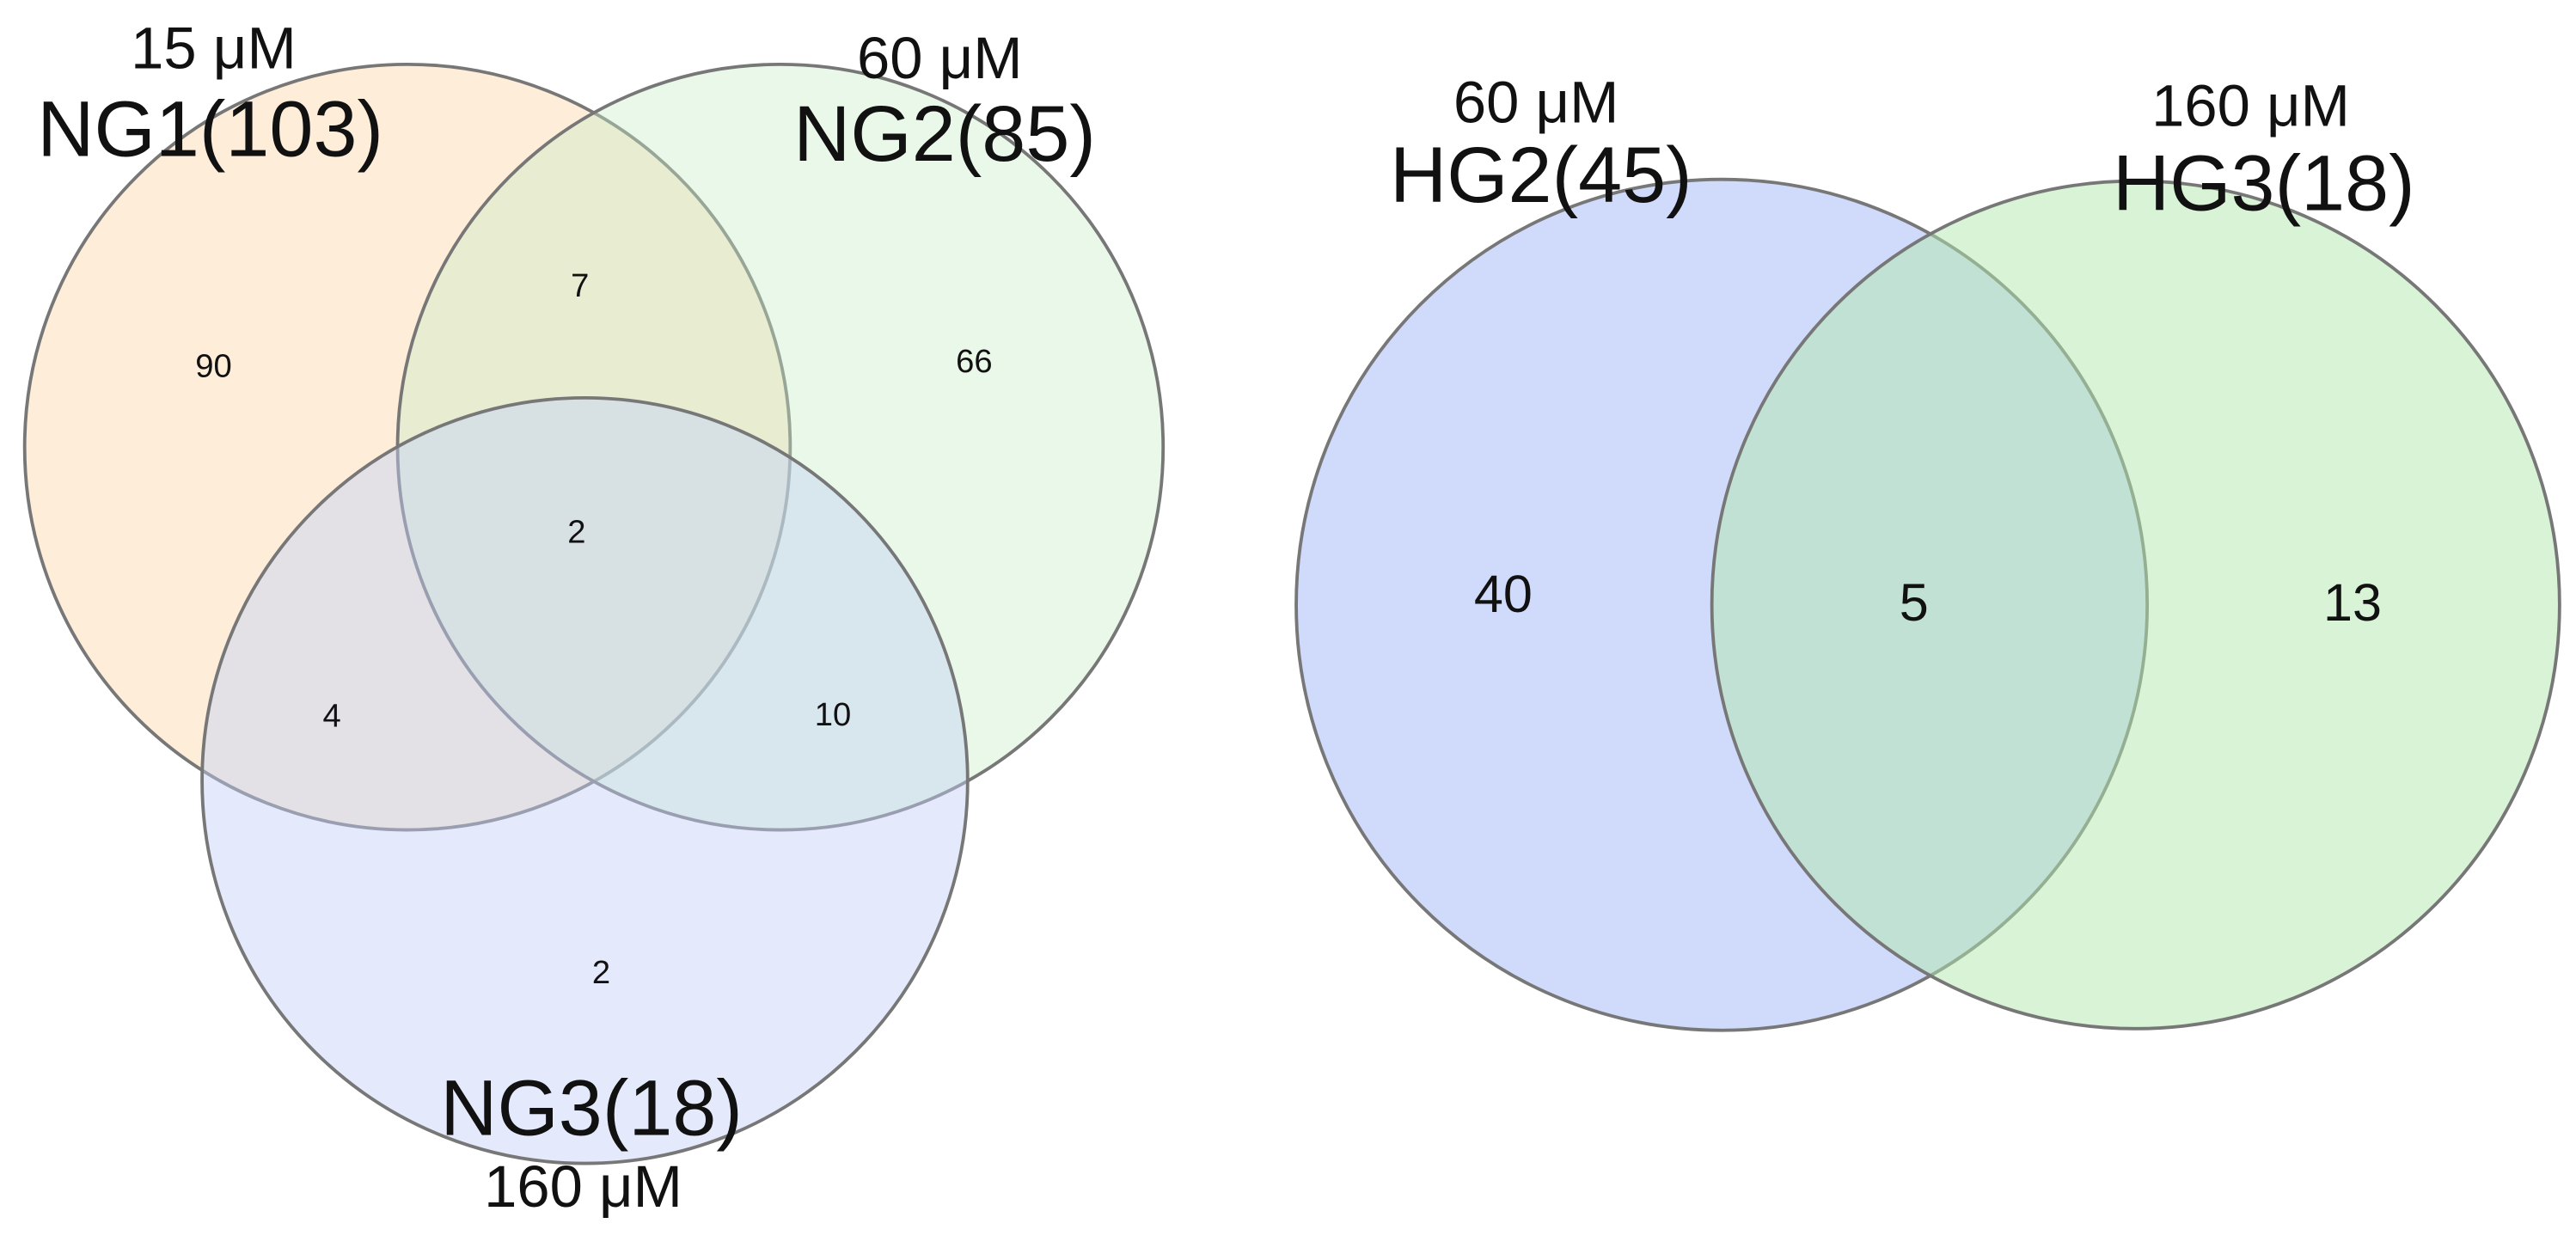 The image size is (2576, 1254). I want to click on region-count: 13, so click(2352, 602).